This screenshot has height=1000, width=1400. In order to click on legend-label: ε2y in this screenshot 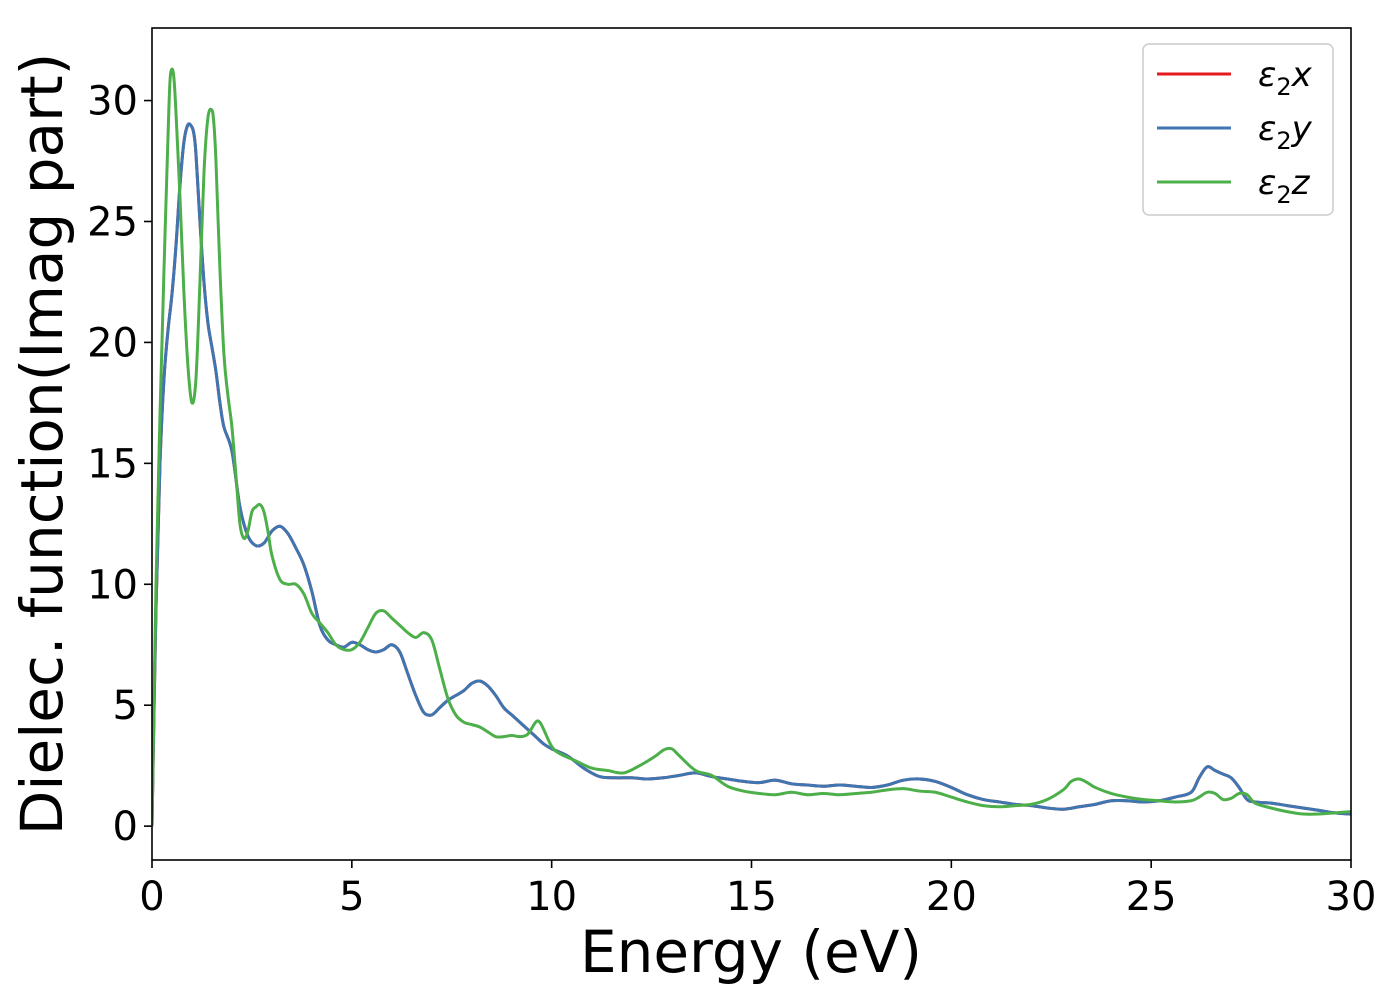, I will do `click(1285, 132)`.